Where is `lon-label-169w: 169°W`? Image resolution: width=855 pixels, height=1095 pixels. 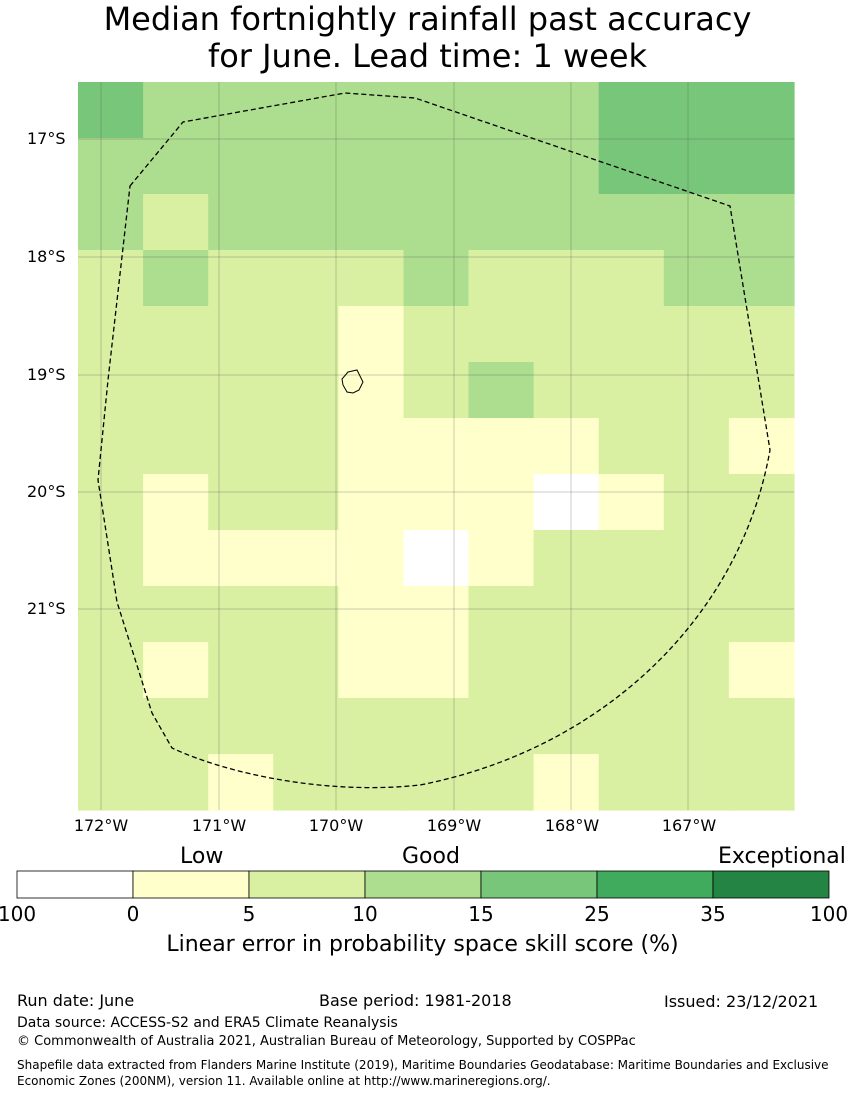
lon-label-169w: 169°W is located at coordinates (454, 825).